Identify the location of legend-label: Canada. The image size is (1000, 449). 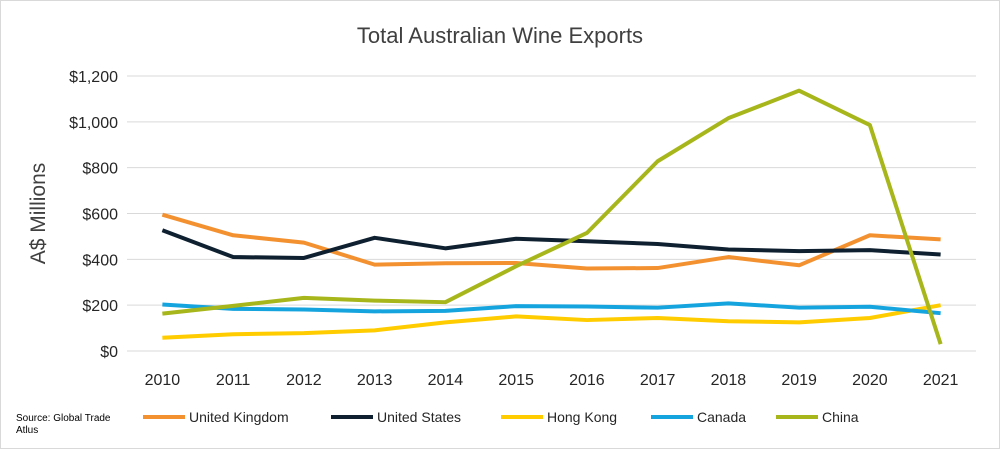
(721, 417).